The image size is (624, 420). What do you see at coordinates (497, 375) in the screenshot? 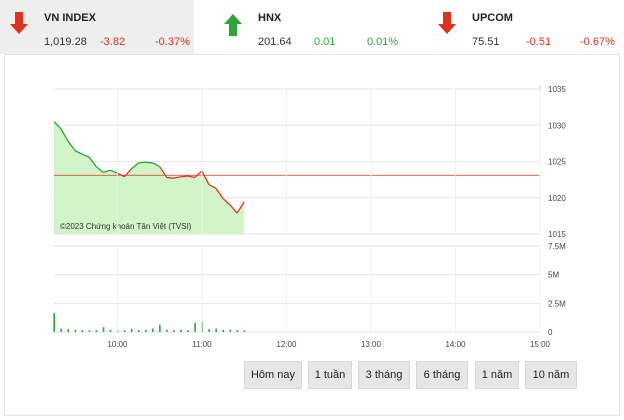
I see `range-button: 1 năm` at bounding box center [497, 375].